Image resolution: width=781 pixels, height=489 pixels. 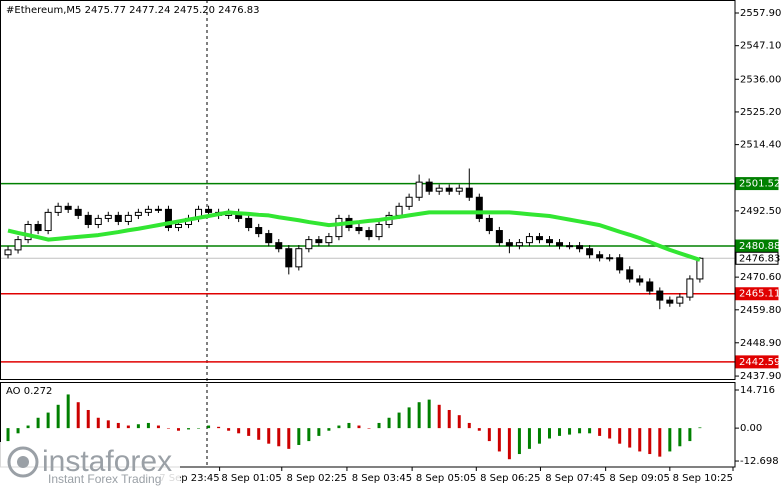 I want to click on x-tick-label: 8 Sep 09:05, so click(x=639, y=478).